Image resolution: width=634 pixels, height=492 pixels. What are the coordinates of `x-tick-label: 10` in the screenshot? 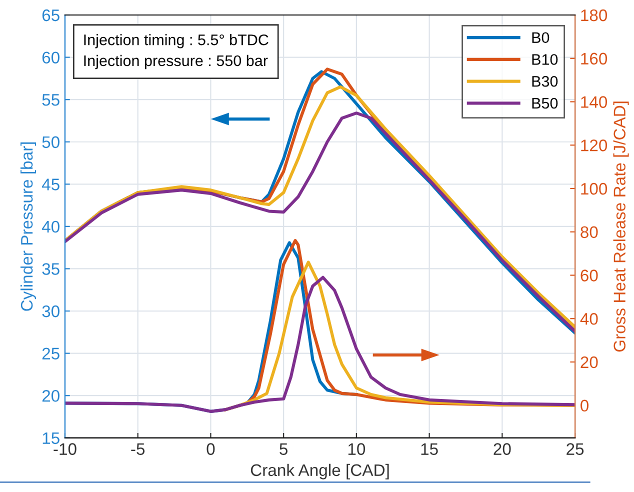 It's located at (357, 449).